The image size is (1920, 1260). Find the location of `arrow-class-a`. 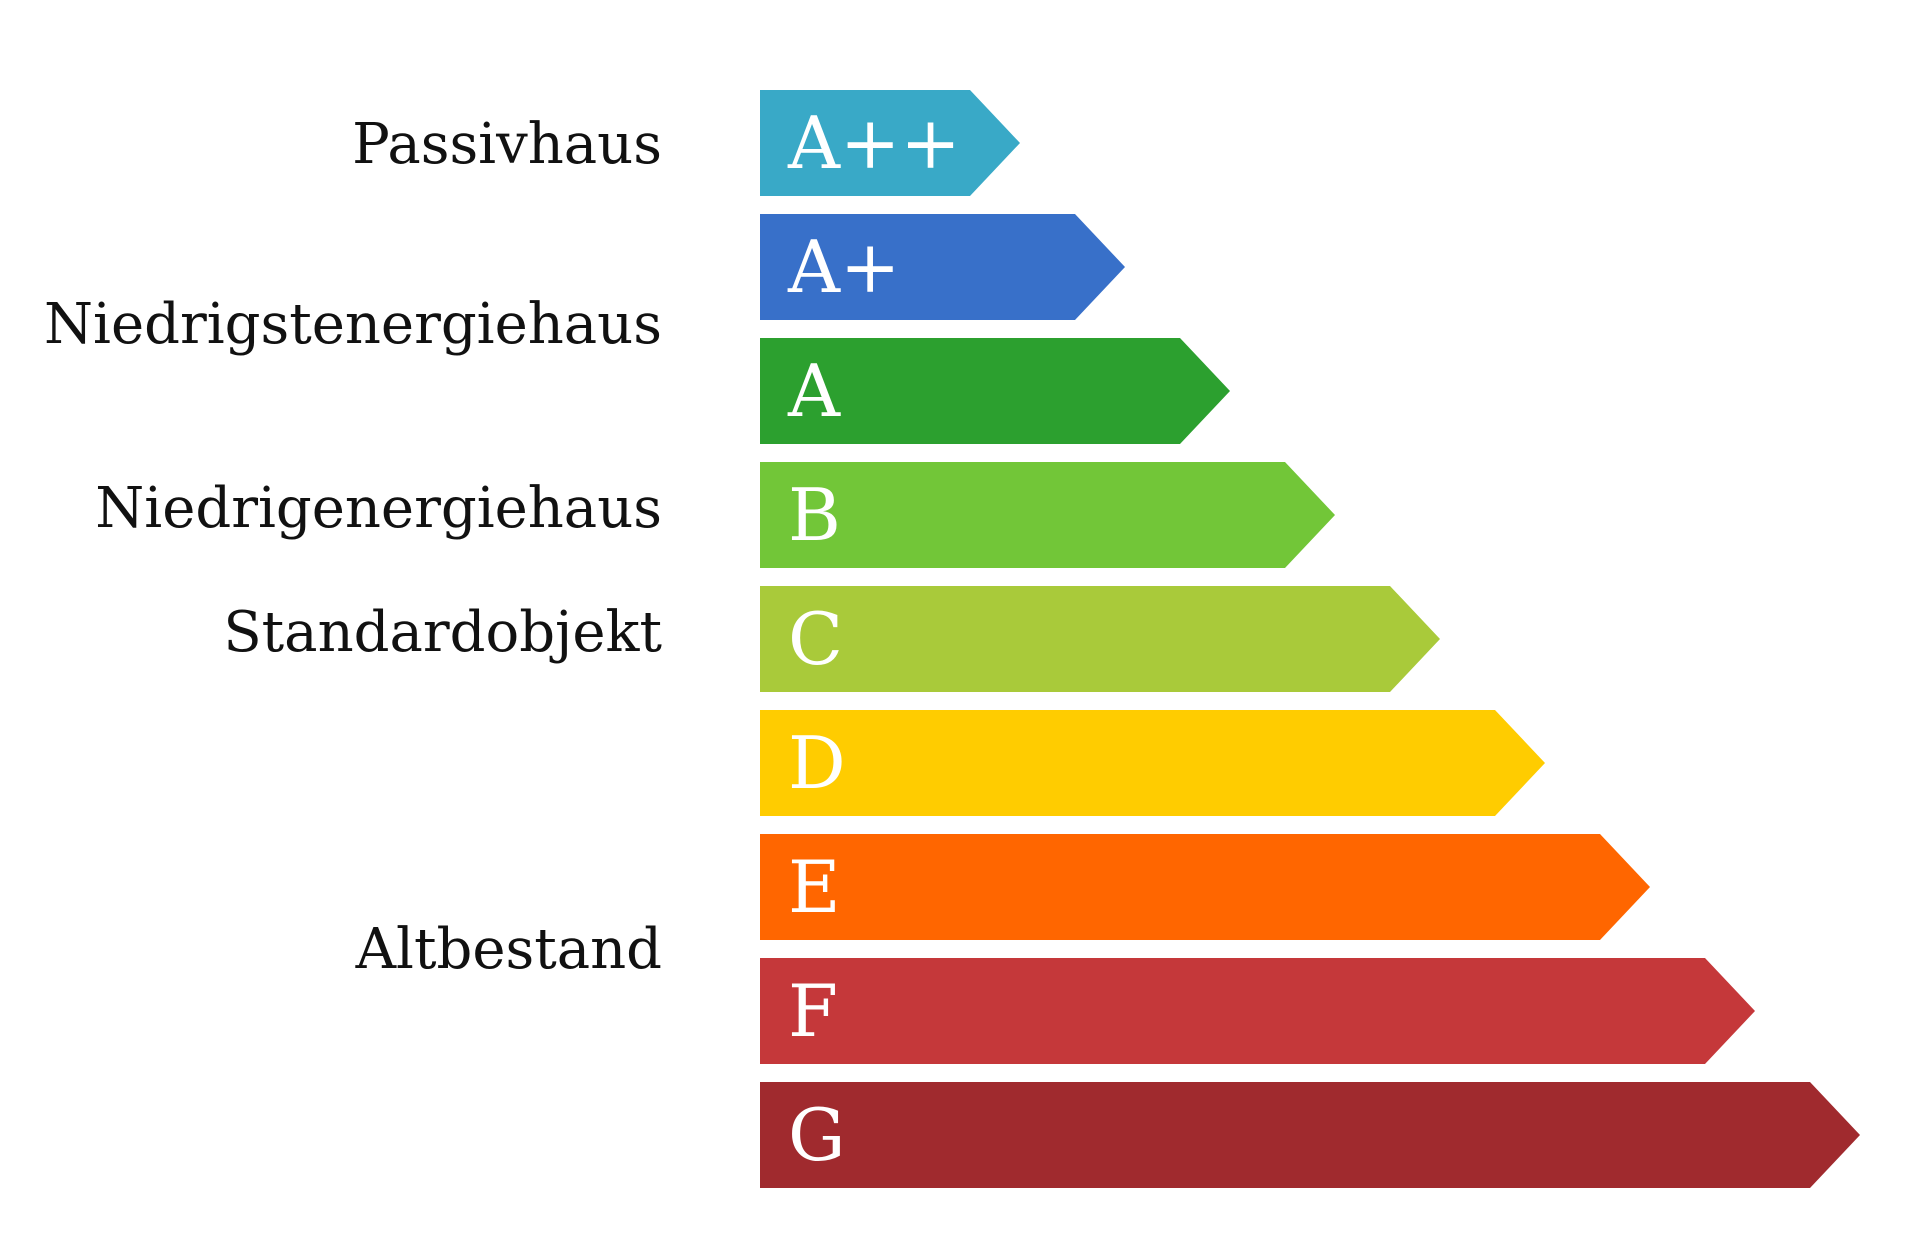

arrow-class-a is located at coordinates (995, 391).